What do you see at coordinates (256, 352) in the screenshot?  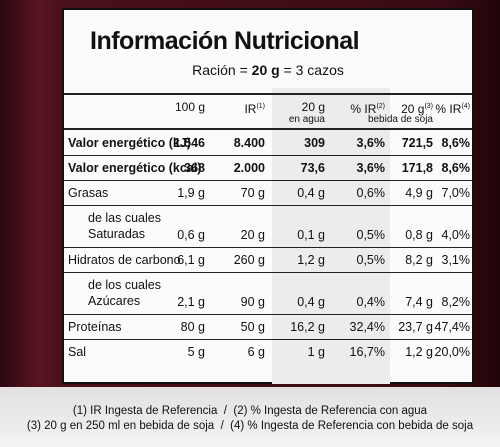 I see `cell-value: 6 g` at bounding box center [256, 352].